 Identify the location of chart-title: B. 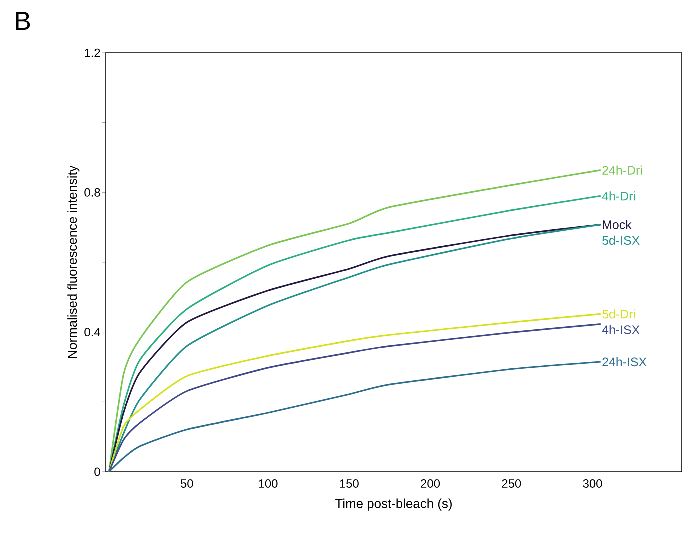
(23, 21).